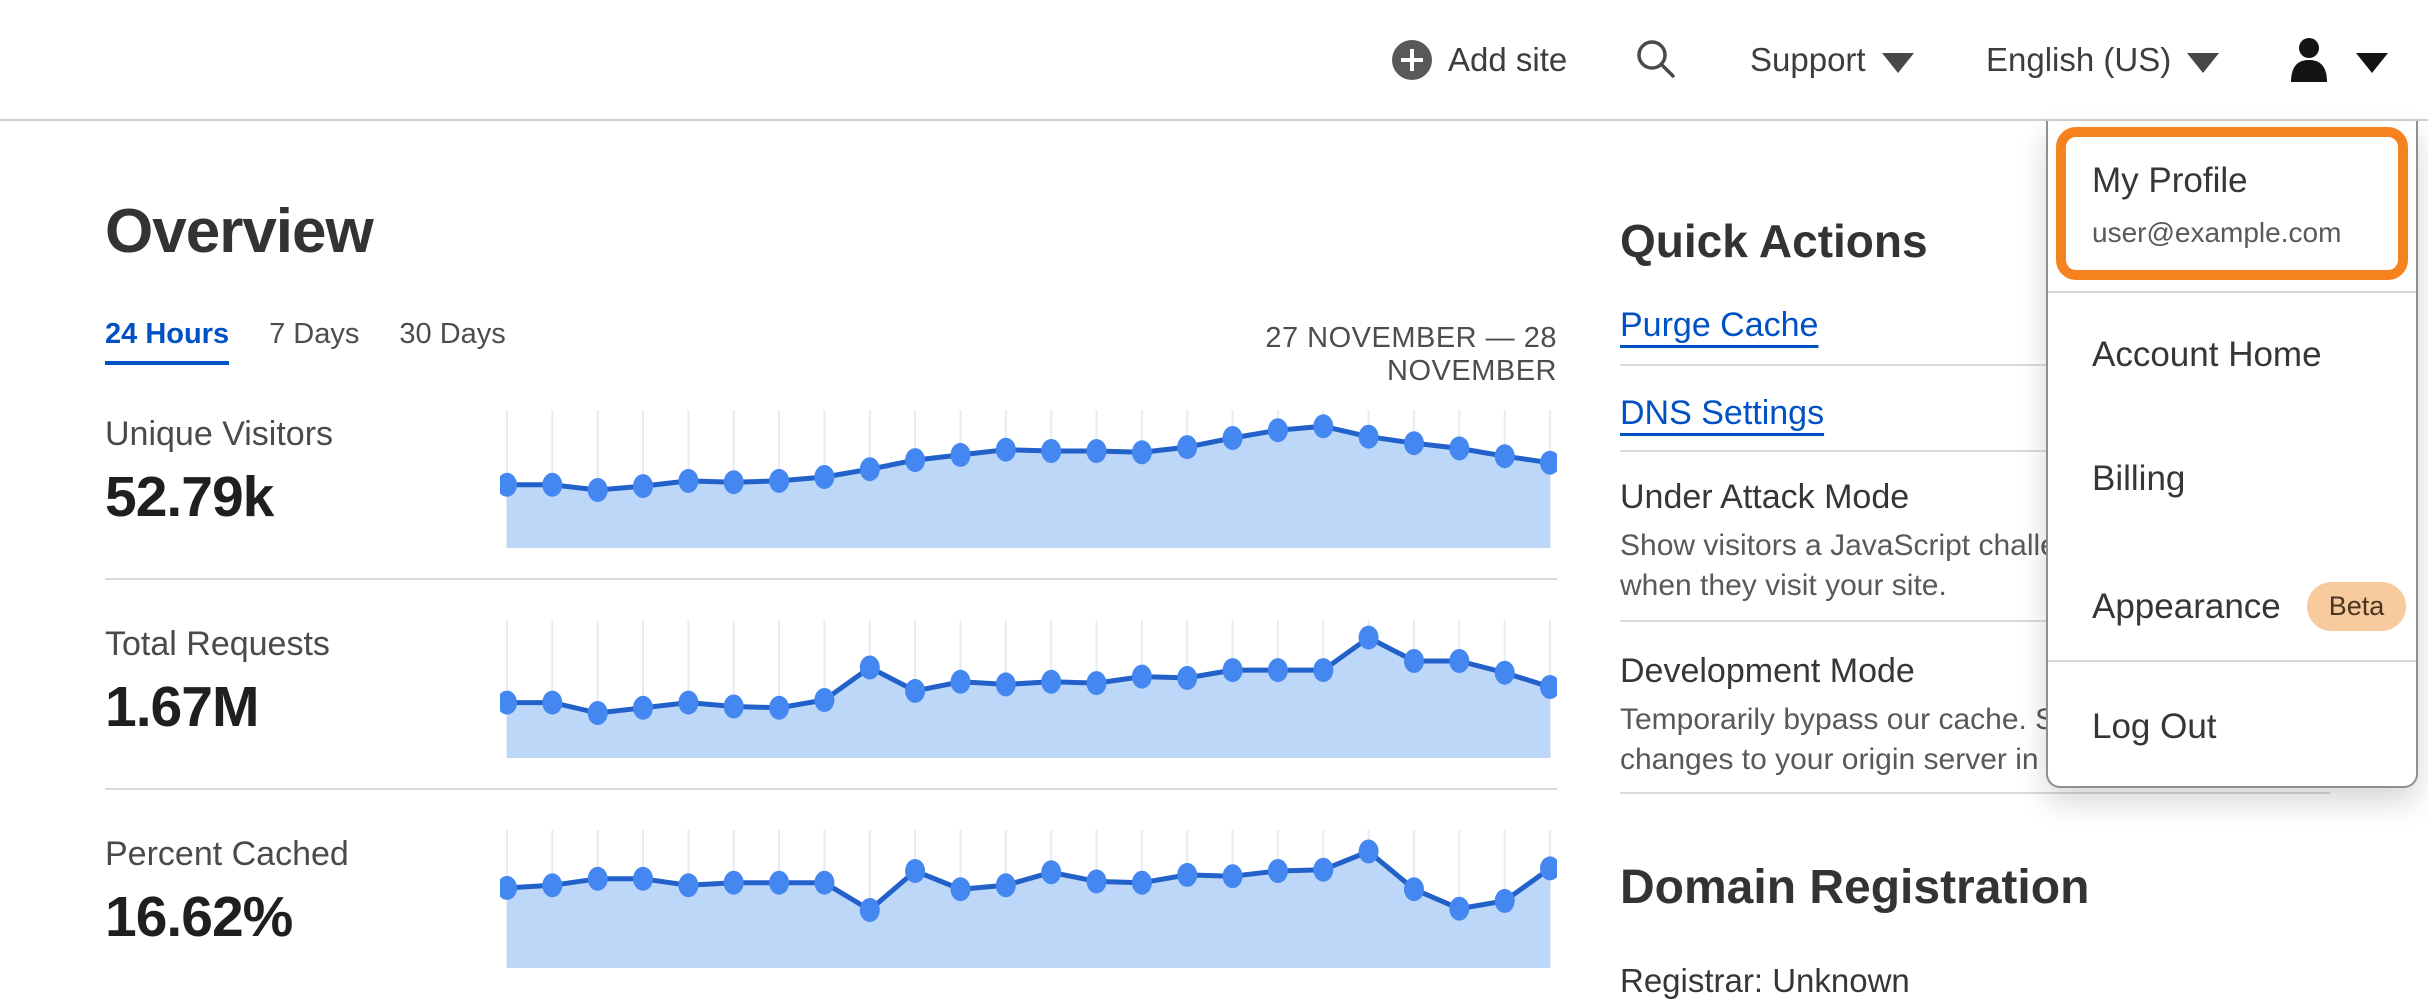 This screenshot has width=2428, height=1008. What do you see at coordinates (2170, 180) in the screenshot?
I see `my-profile-label: My Profile` at bounding box center [2170, 180].